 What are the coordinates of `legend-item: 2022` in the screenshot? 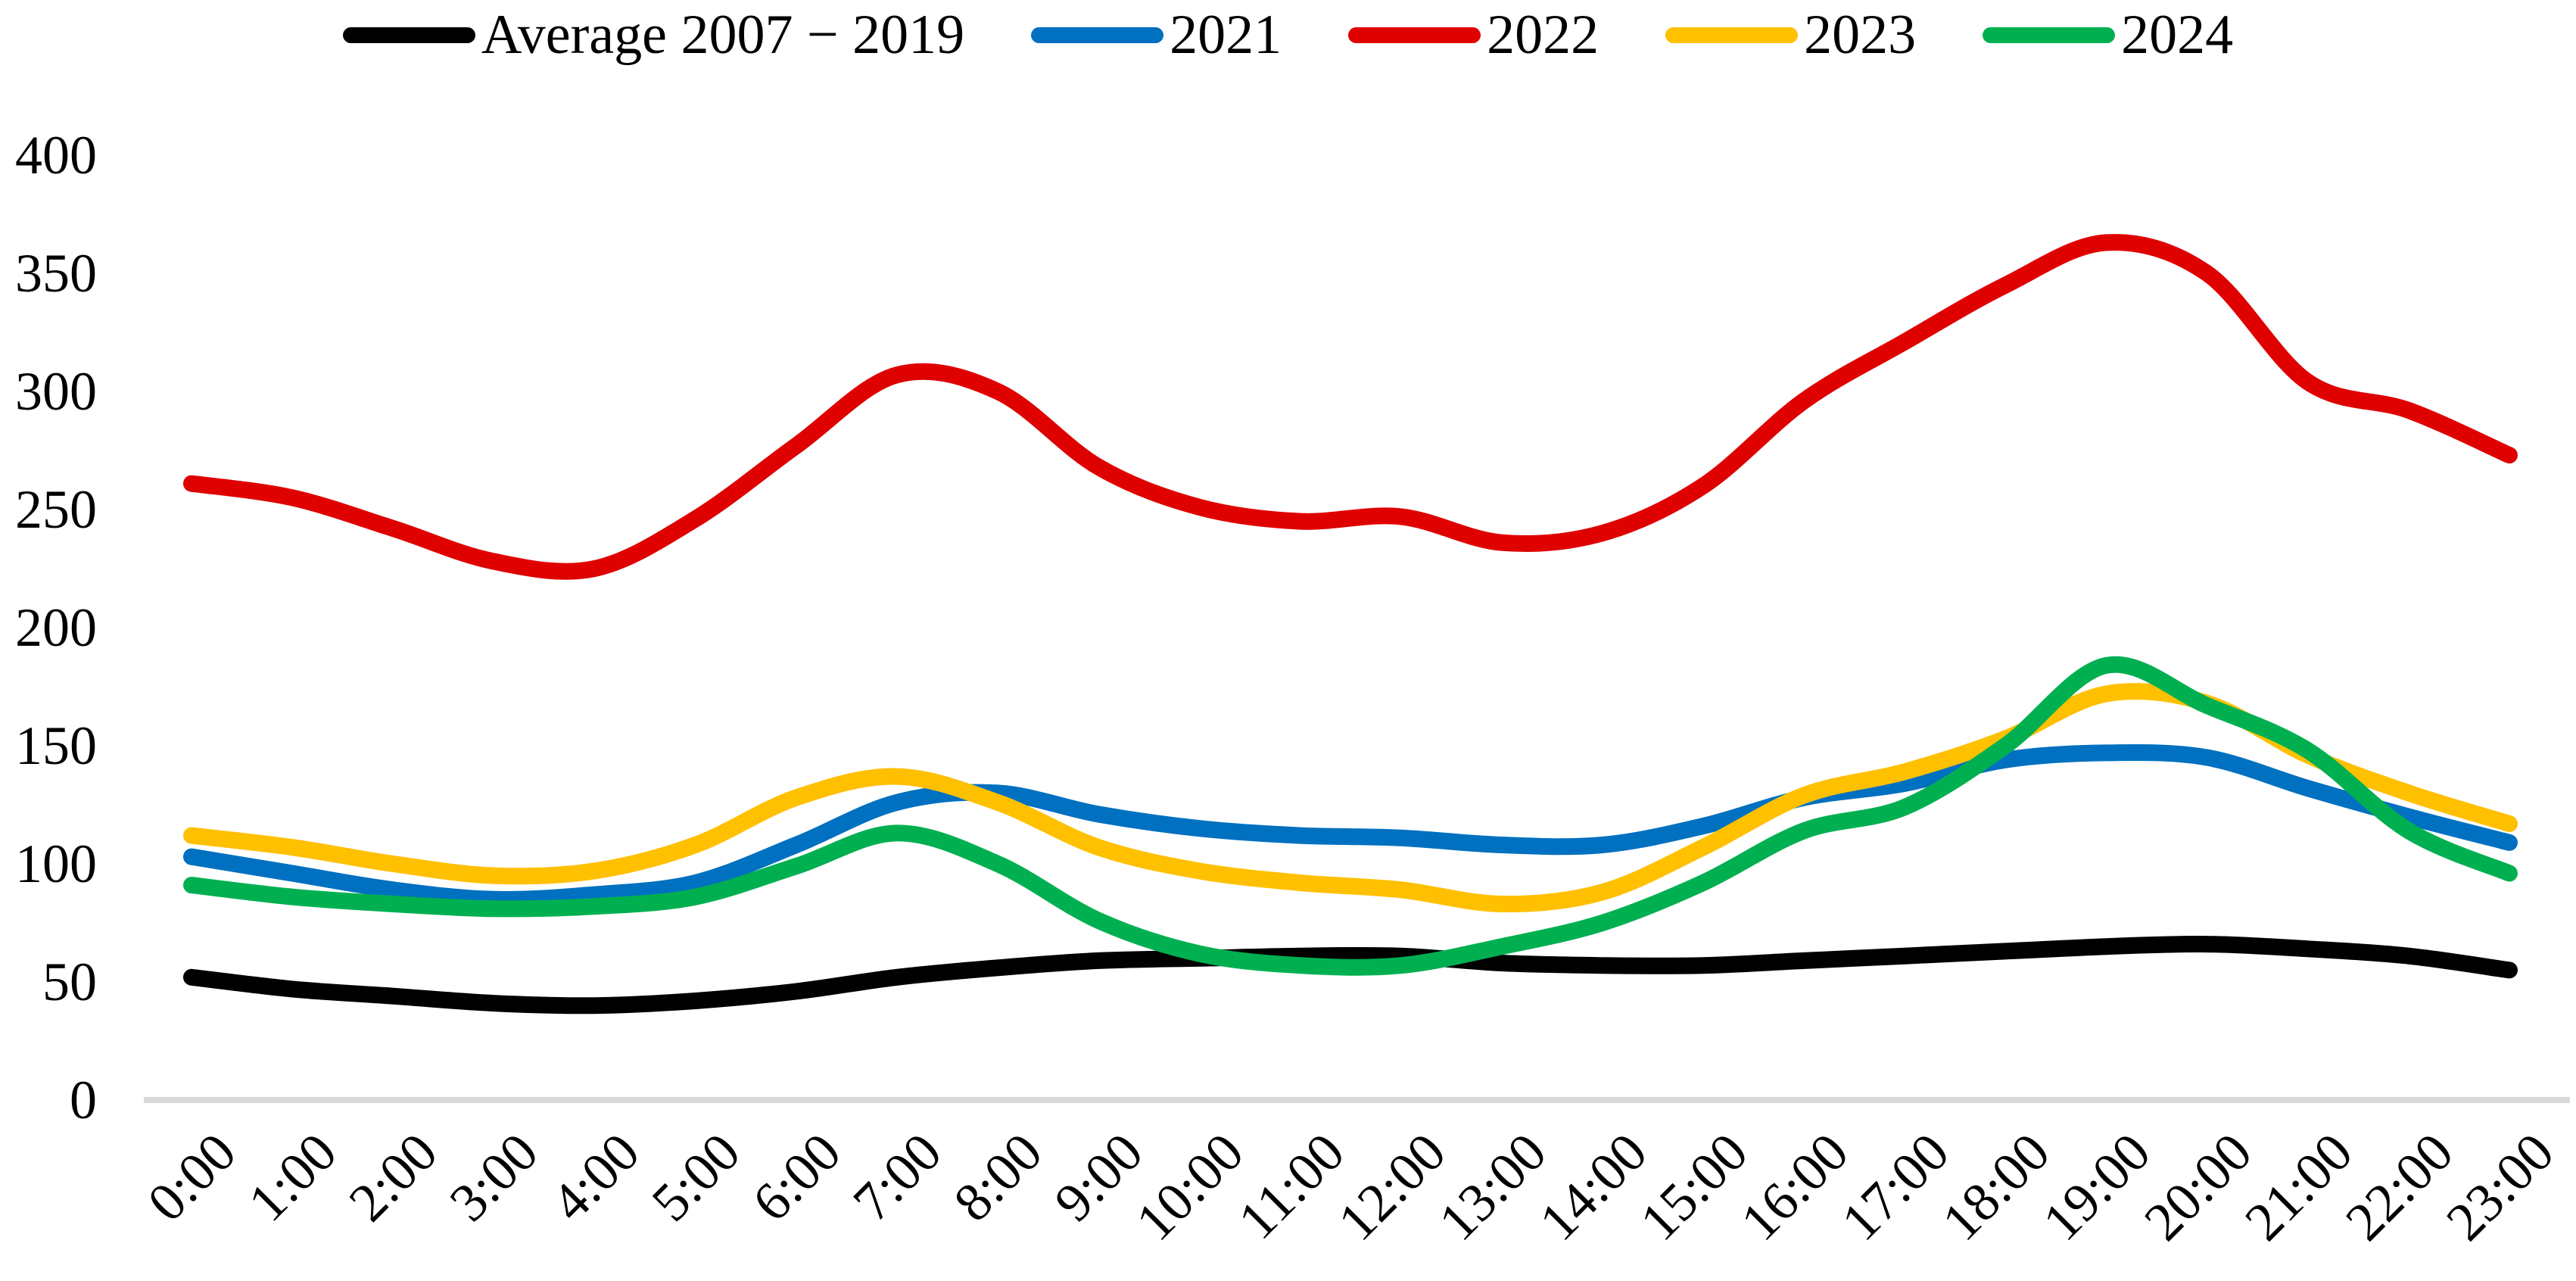 It's located at (1473, 35).